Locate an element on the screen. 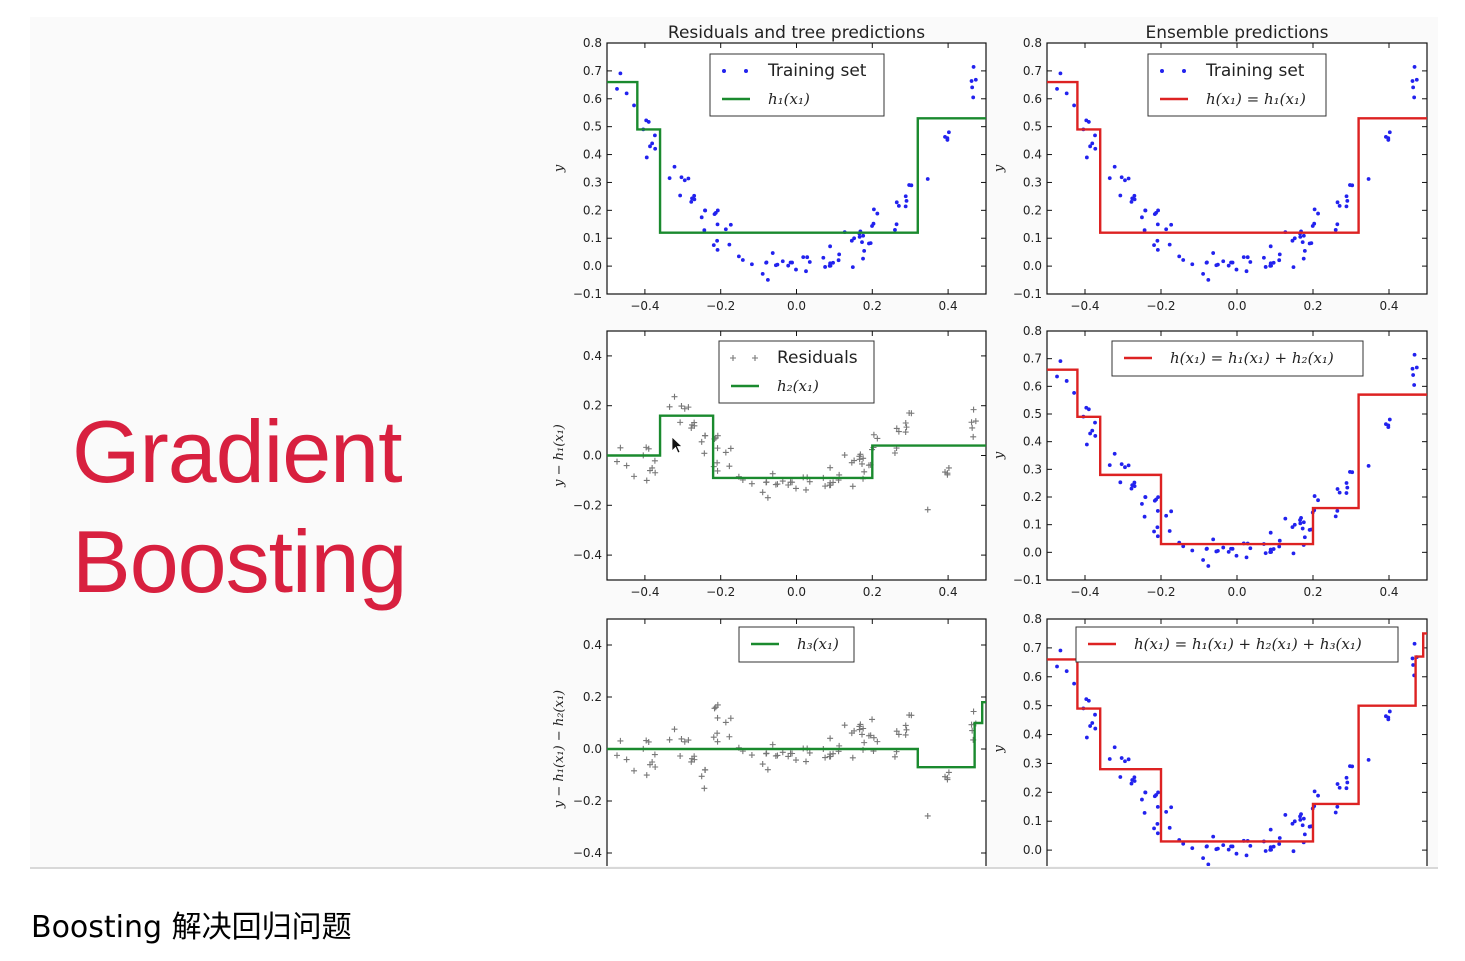 This screenshot has height=961, width=1465. y-tick-label: −0.1 is located at coordinates (587, 294).